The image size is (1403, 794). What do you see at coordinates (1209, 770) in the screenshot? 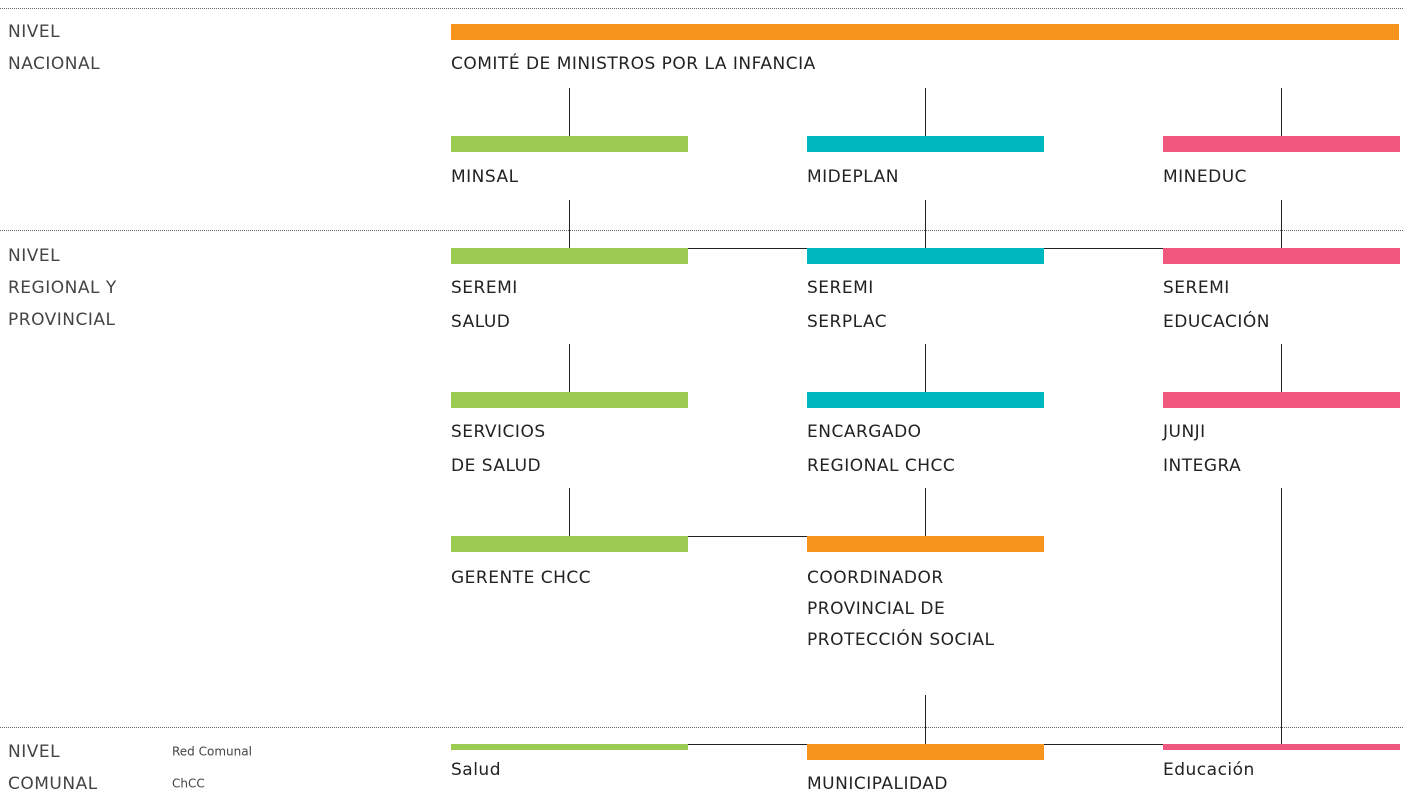
I see `node-label: Educación` at bounding box center [1209, 770].